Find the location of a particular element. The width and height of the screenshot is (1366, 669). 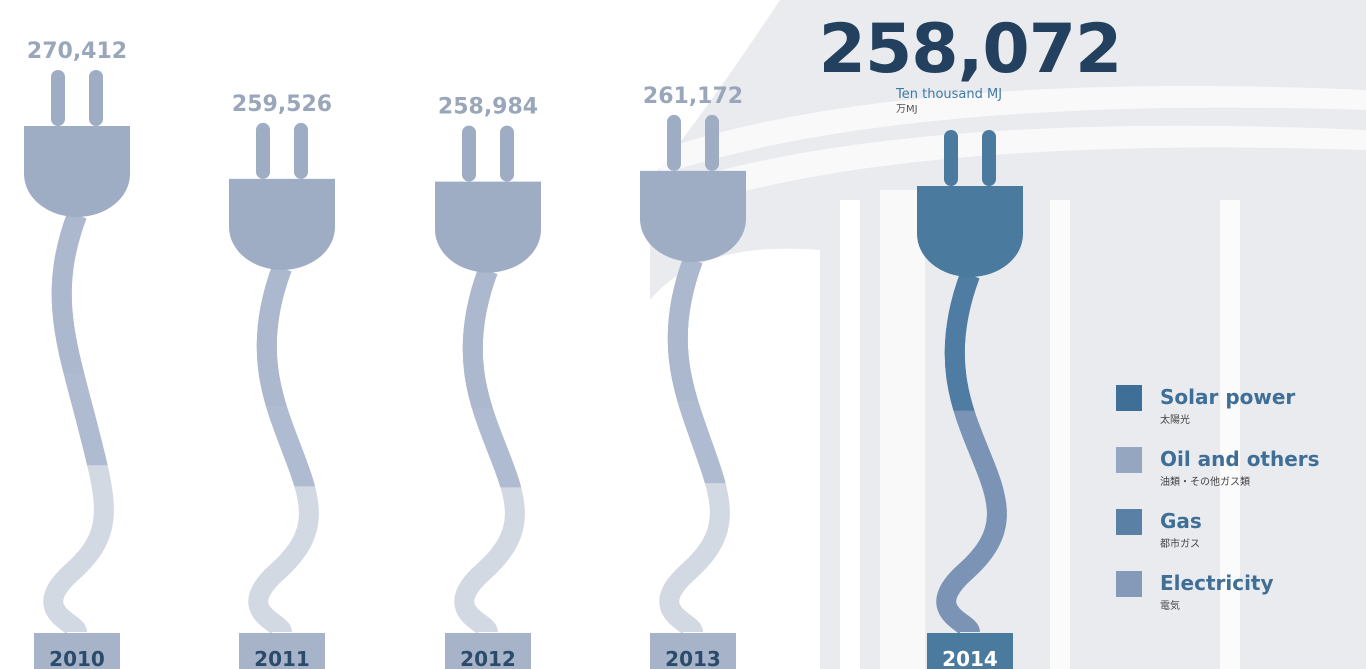

value-label: 258,984 is located at coordinates (488, 107).